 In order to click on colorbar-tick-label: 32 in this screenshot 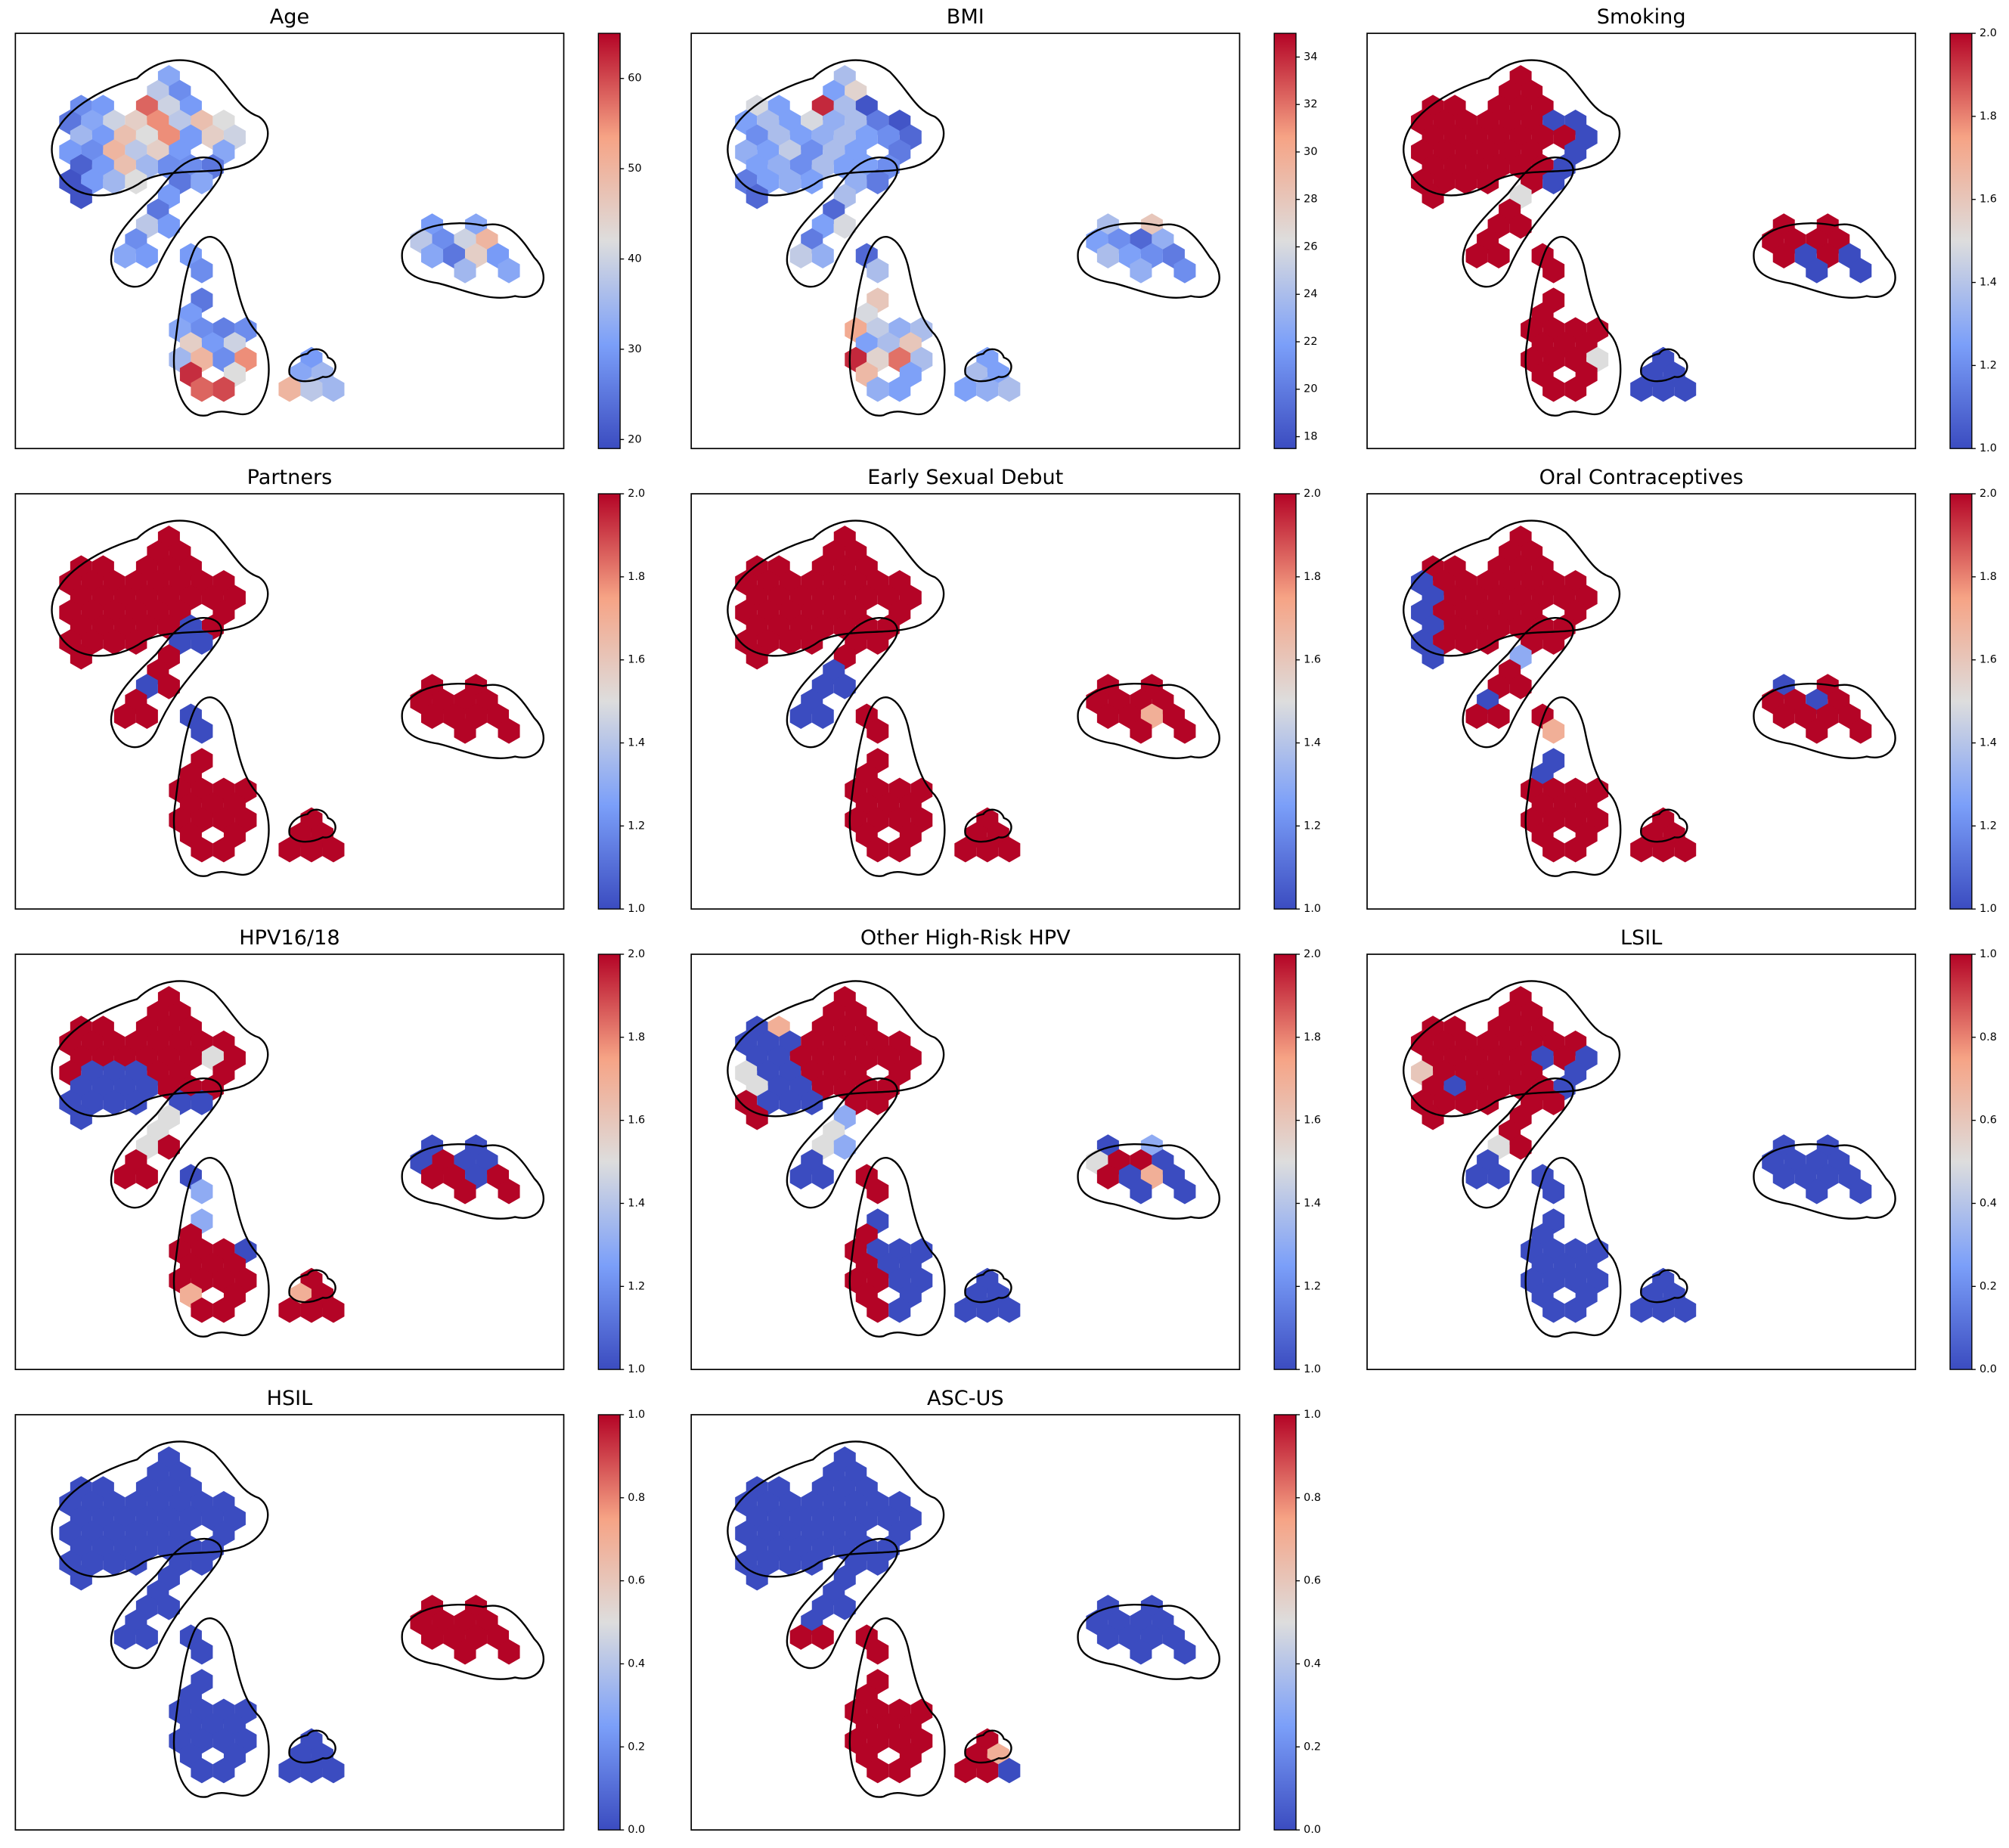, I will do `click(1310, 104)`.